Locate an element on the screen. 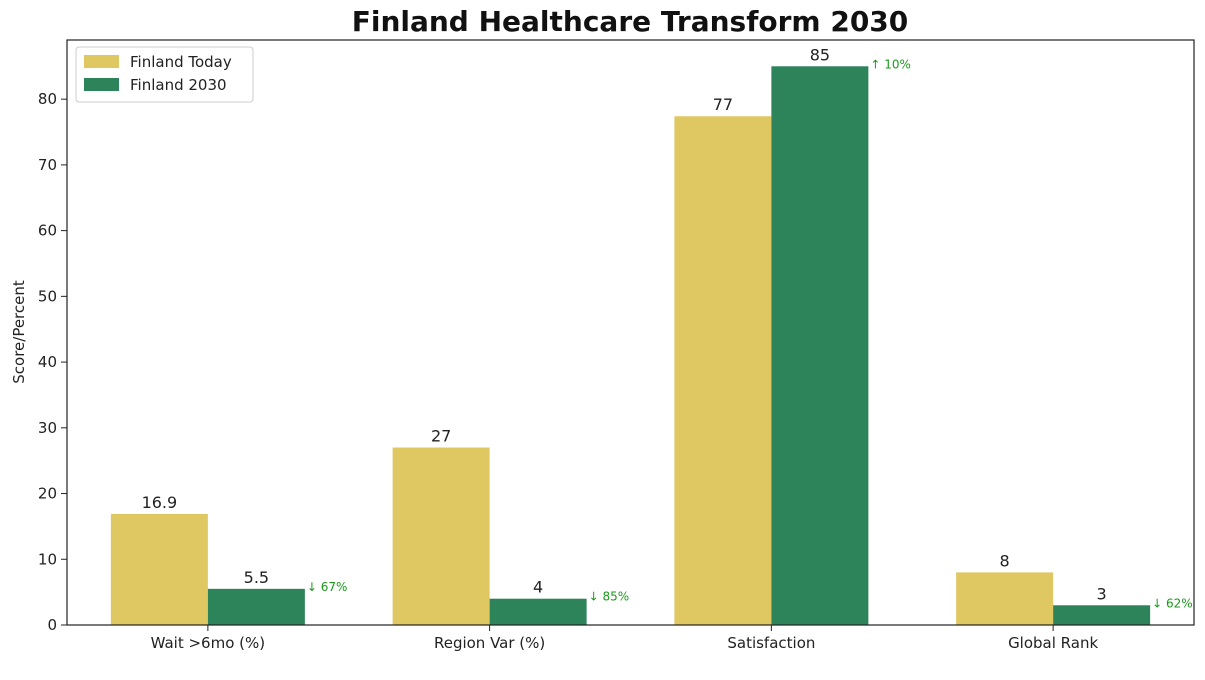 The image size is (1205, 680). bar-value-label: 8 is located at coordinates (1005, 560).